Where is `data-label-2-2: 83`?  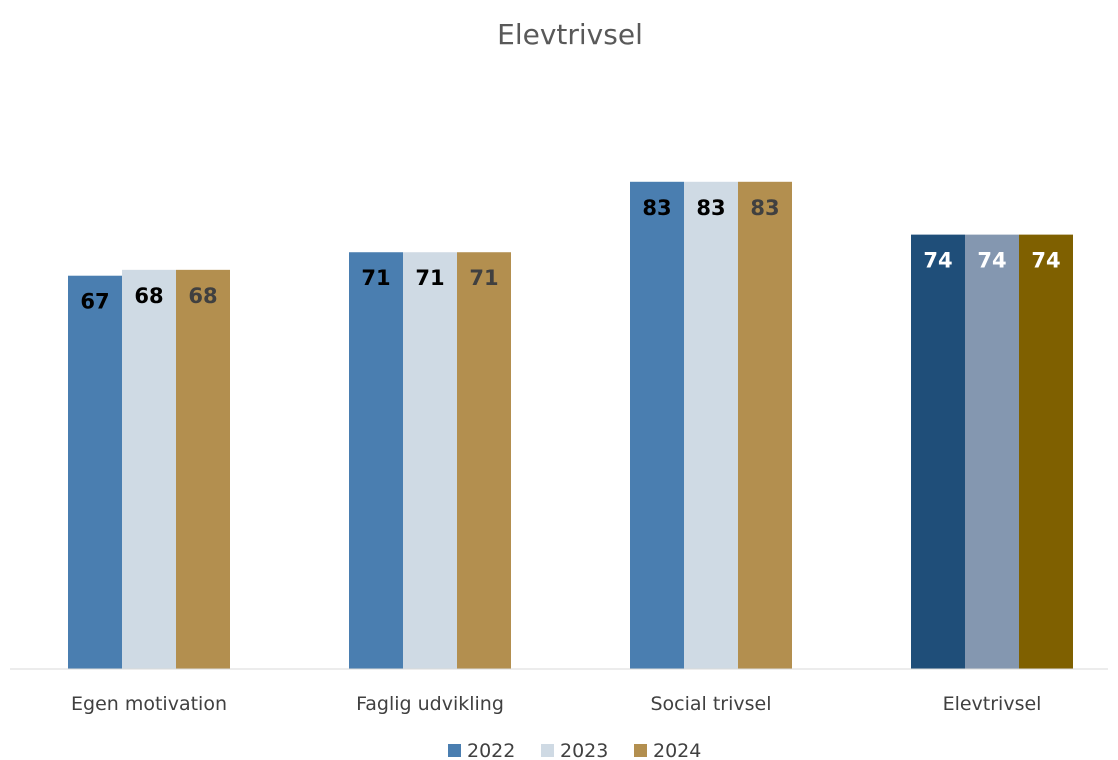 data-label-2-2: 83 is located at coordinates (764, 208).